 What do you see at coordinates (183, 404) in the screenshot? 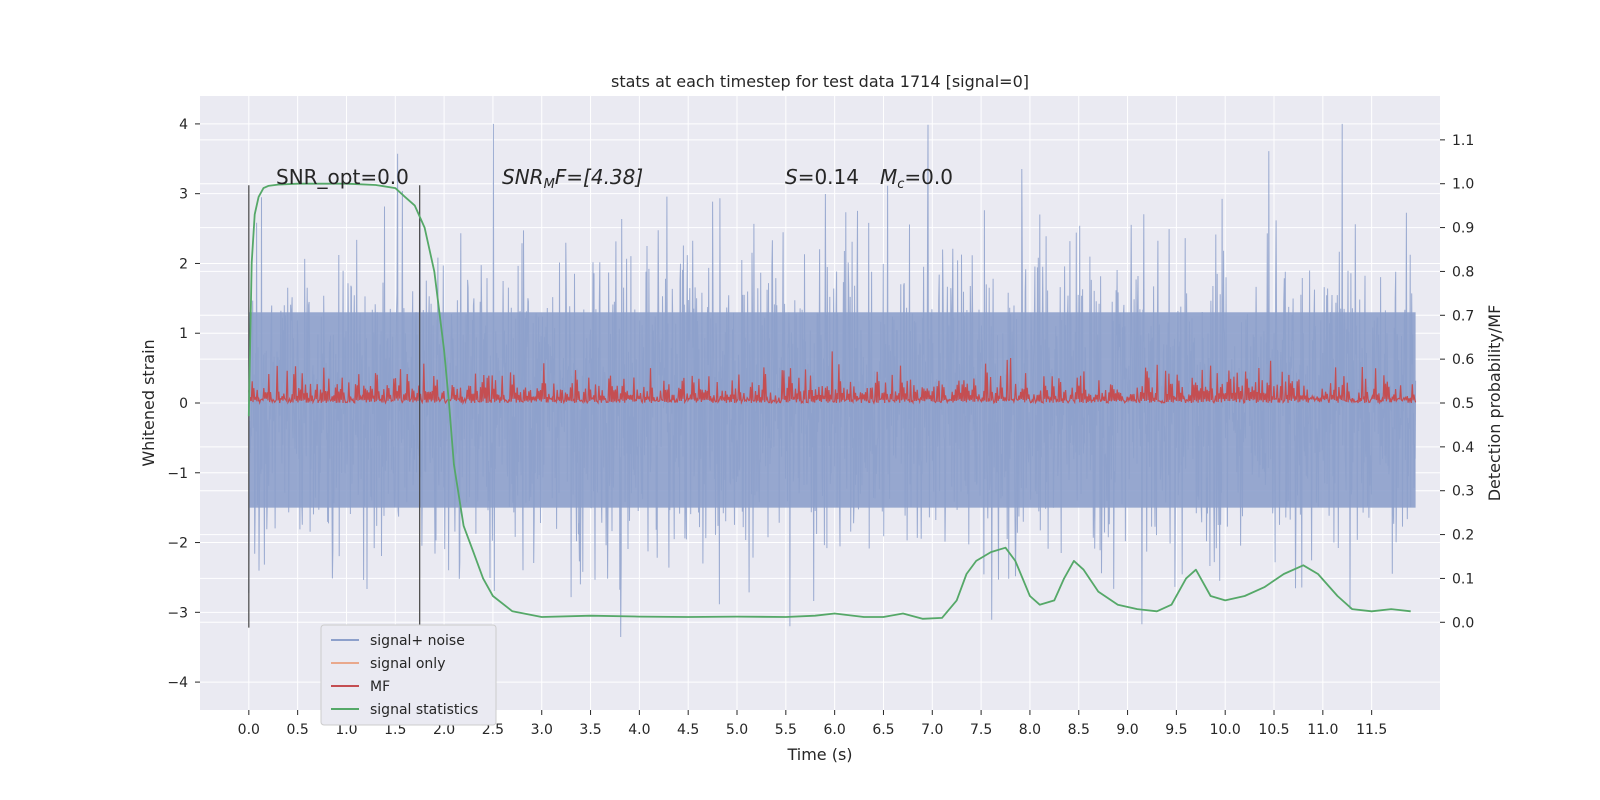
I see `y-tick-label: 0` at bounding box center [183, 404].